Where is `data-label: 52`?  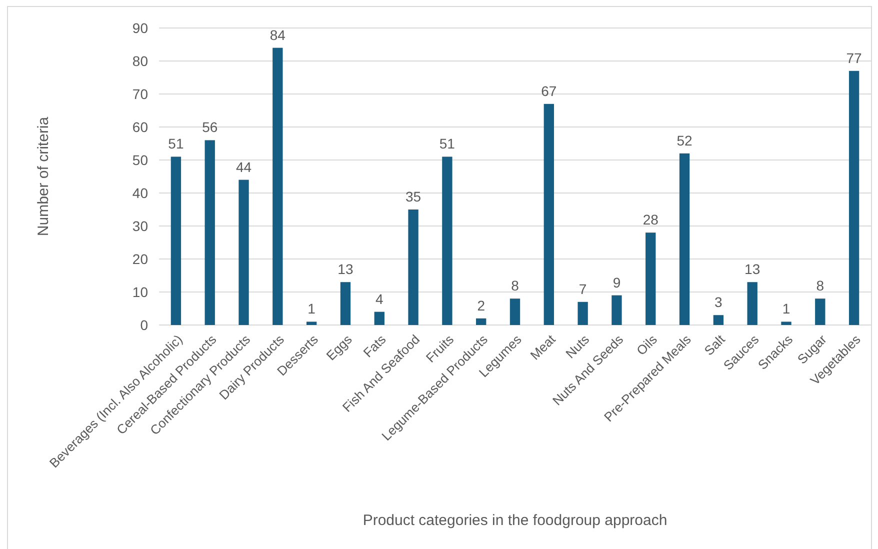 data-label: 52 is located at coordinates (684, 140).